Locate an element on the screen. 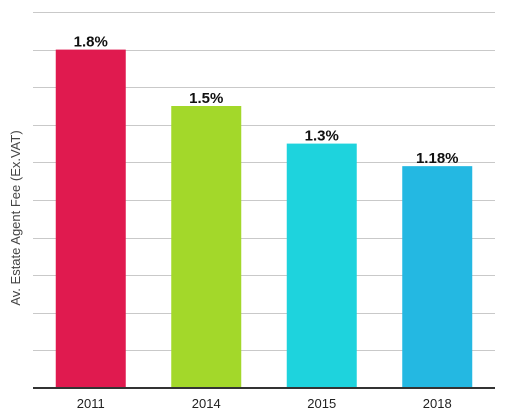 The image size is (515, 419). x-tick-label-2015: 2015 is located at coordinates (321, 403).